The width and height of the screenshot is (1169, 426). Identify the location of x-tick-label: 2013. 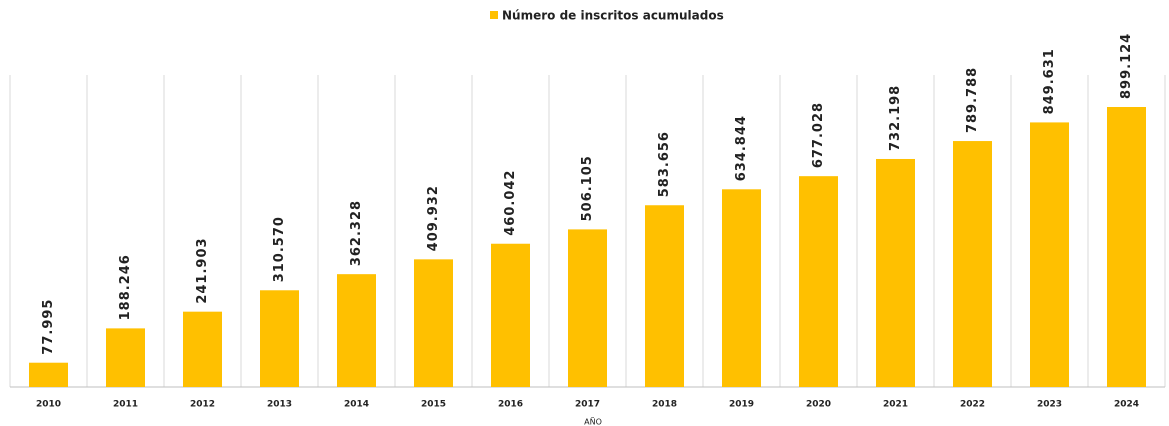
(279, 405).